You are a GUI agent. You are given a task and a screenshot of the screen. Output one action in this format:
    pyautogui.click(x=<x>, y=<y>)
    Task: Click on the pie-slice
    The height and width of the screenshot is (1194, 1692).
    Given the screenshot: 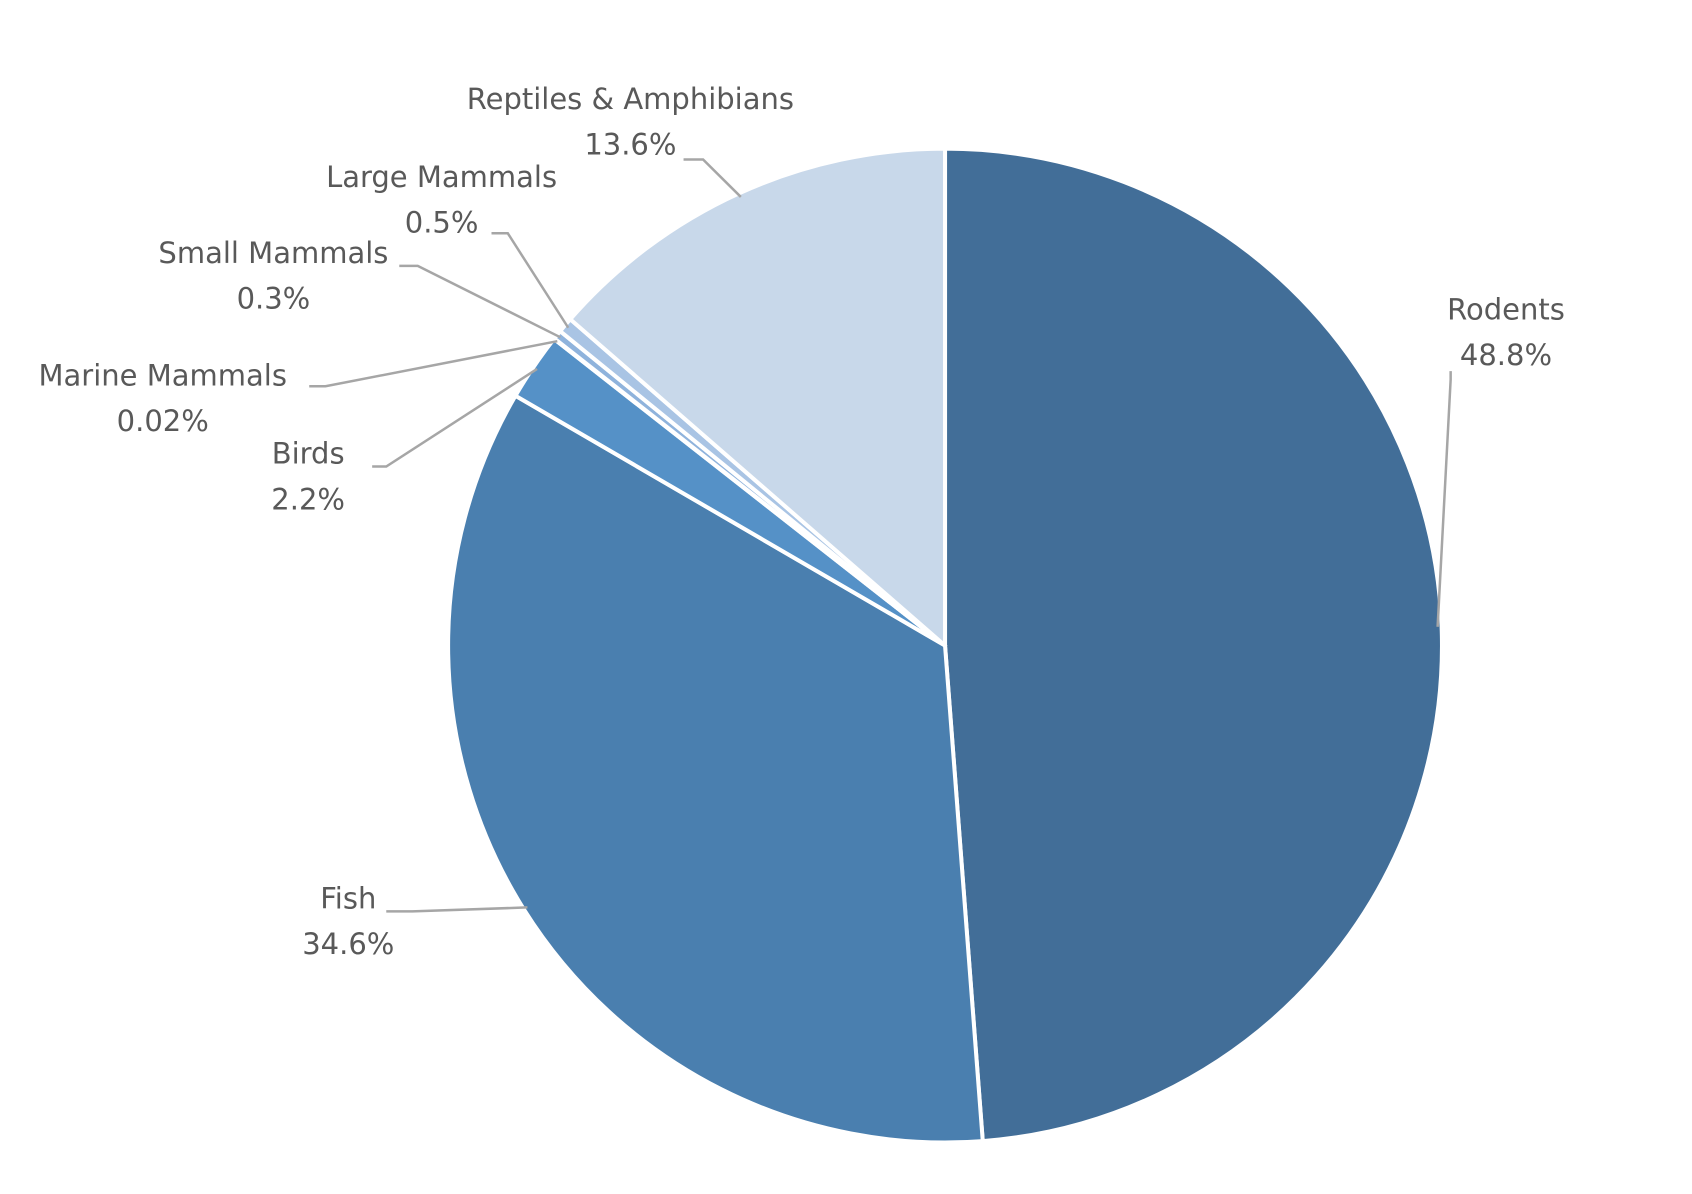 What is the action you would take?
    pyautogui.click(x=758, y=397)
    